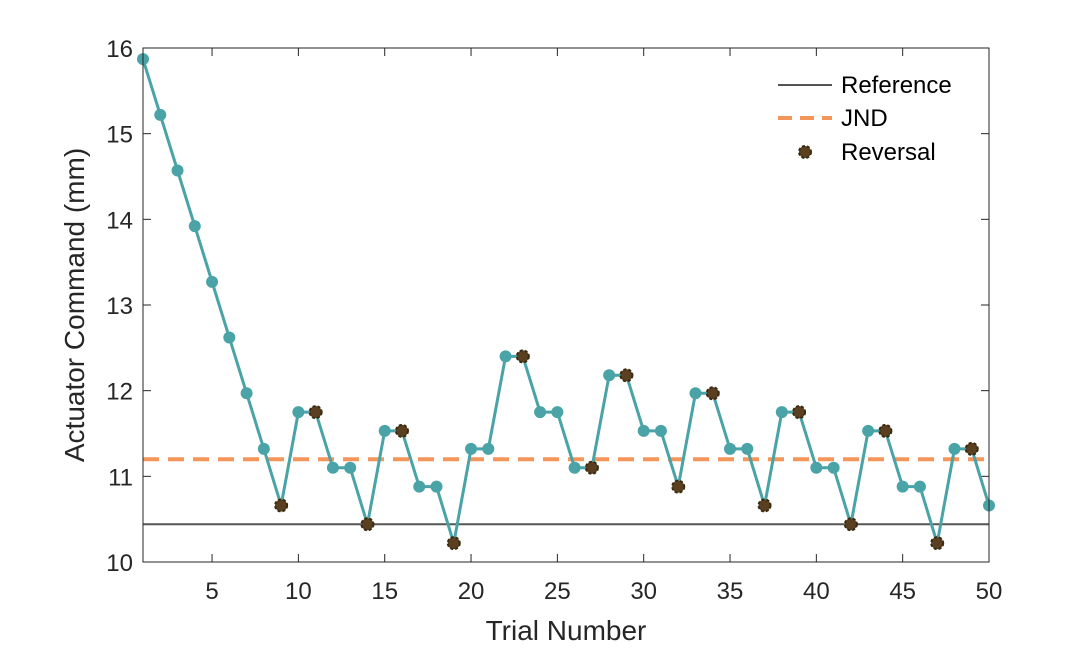 The width and height of the screenshot is (1092, 650). What do you see at coordinates (989, 591) in the screenshot?
I see `x-tick-label: 50` at bounding box center [989, 591].